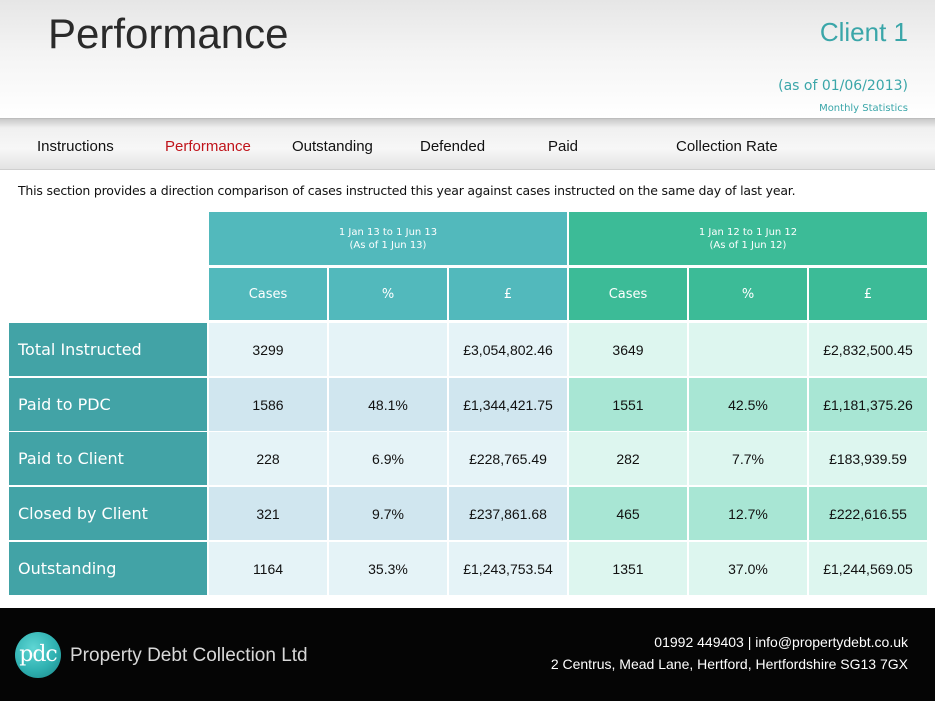  What do you see at coordinates (843, 86) in the screenshot?
I see `as-of-date: (as of 01/06/2013)` at bounding box center [843, 86].